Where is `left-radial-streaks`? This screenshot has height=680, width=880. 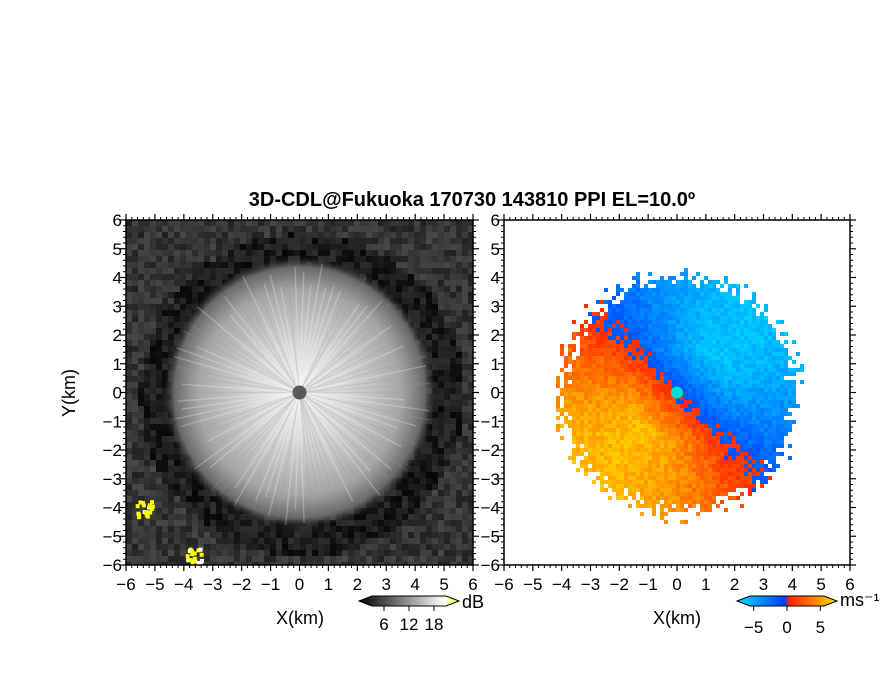 left-radial-streaks is located at coordinates (302, 394).